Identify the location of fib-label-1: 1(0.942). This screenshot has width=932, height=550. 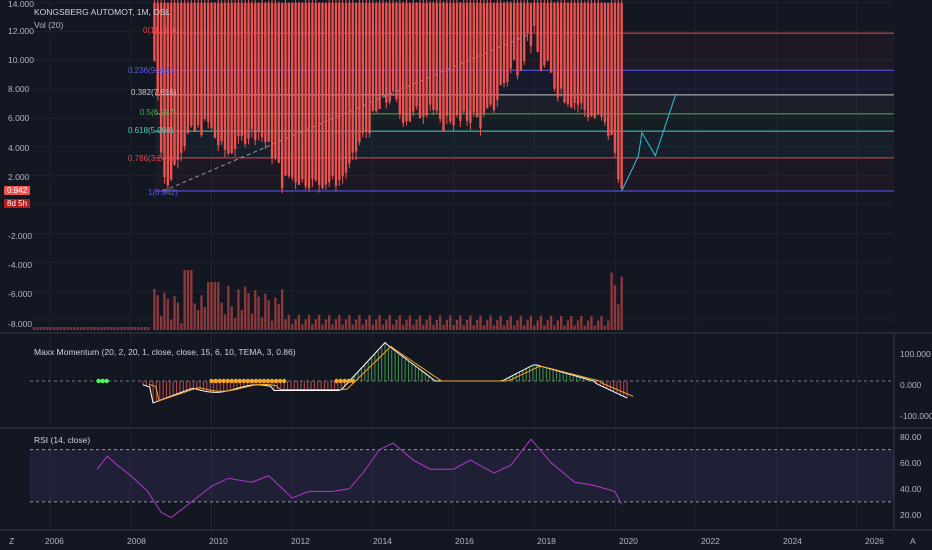
(163, 192).